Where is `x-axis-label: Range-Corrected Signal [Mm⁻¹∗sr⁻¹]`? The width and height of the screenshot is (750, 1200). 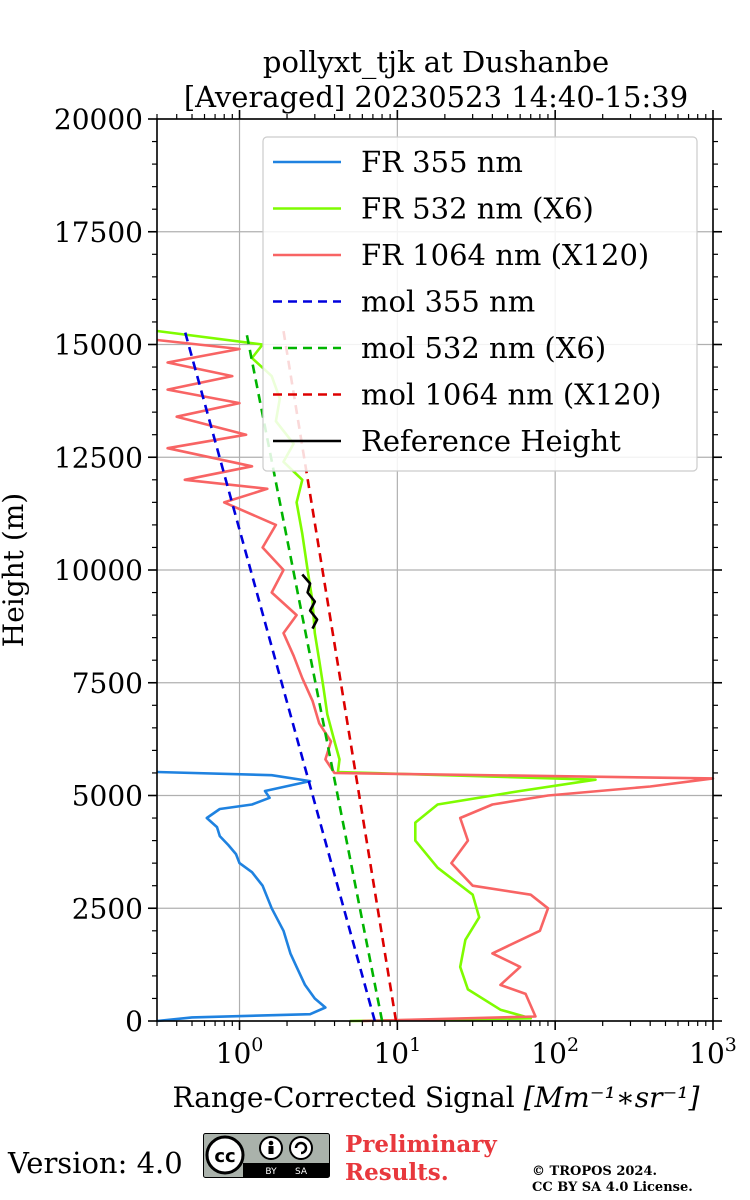 x-axis-label: Range-Corrected Signal [Mm⁻¹∗sr⁻¹] is located at coordinates (436, 1097).